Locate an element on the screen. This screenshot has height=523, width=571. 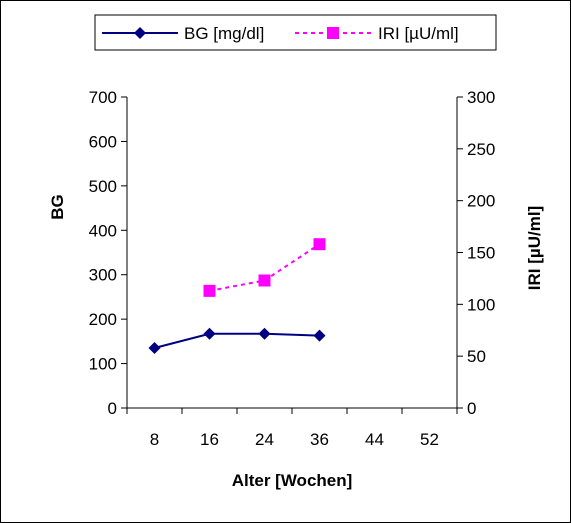
x-axis-title: Alter [Wochen] is located at coordinates (292, 480).